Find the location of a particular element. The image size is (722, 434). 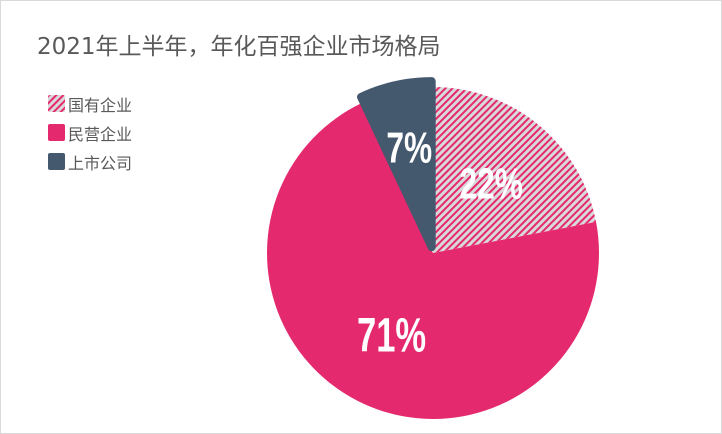

legend-item-private: 民营企业 is located at coordinates (90, 132).